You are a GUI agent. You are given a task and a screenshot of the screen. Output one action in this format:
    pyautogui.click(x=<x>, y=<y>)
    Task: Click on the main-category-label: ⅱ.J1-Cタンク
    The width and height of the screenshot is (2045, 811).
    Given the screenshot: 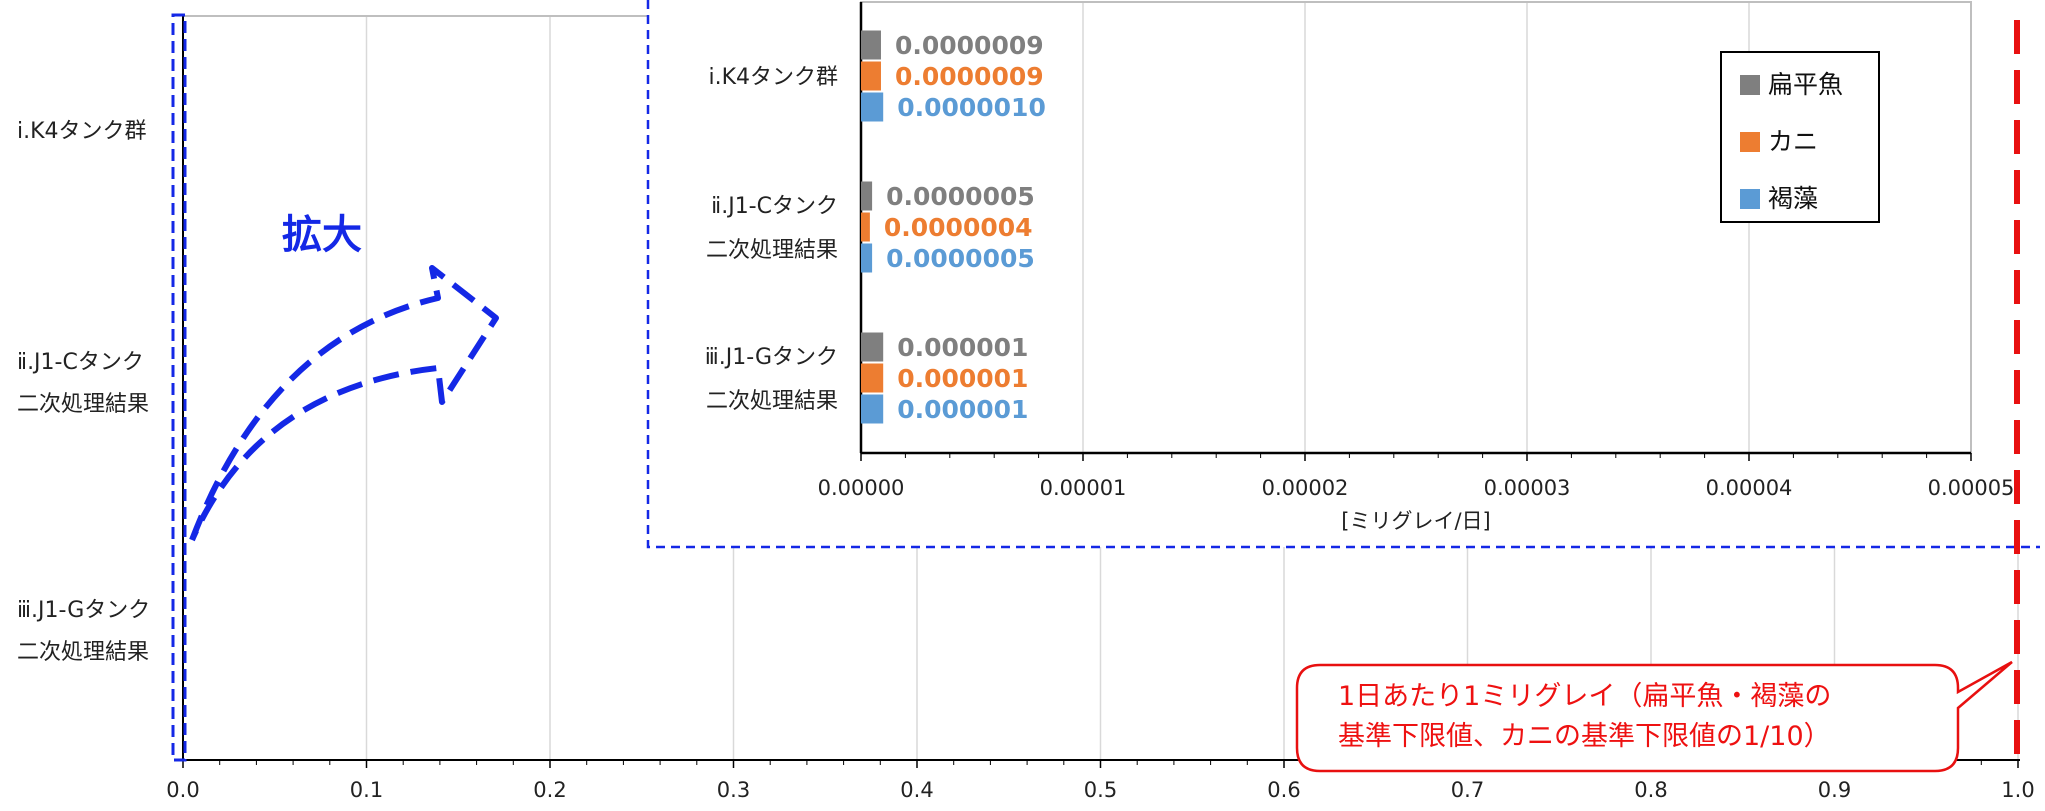 What is the action you would take?
    pyautogui.click(x=80, y=362)
    